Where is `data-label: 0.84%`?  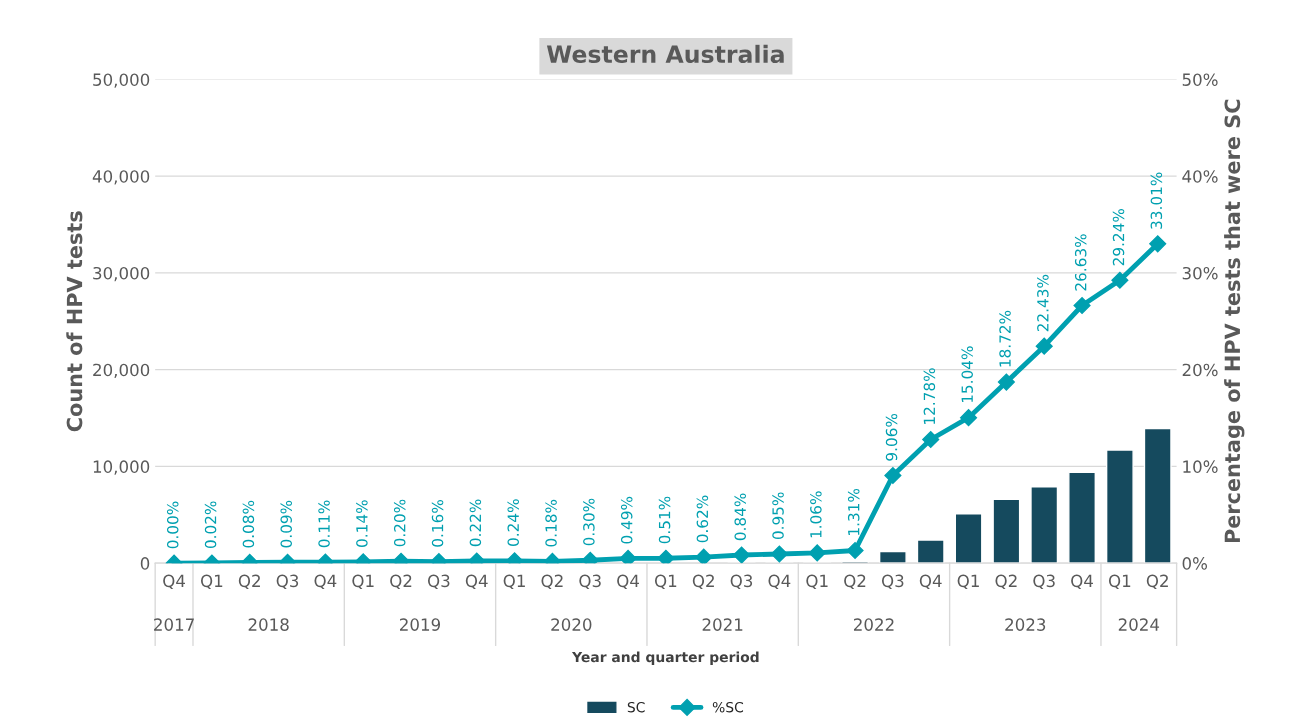 data-label: 0.84% is located at coordinates (740, 517).